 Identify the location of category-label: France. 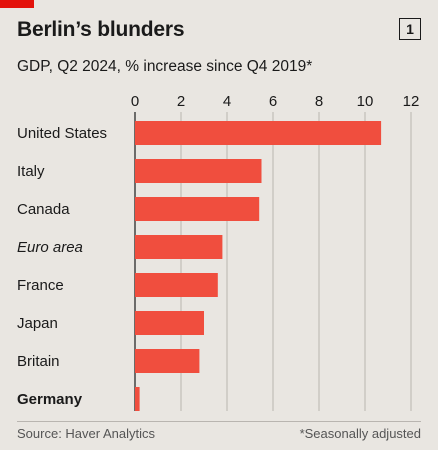
(40, 285).